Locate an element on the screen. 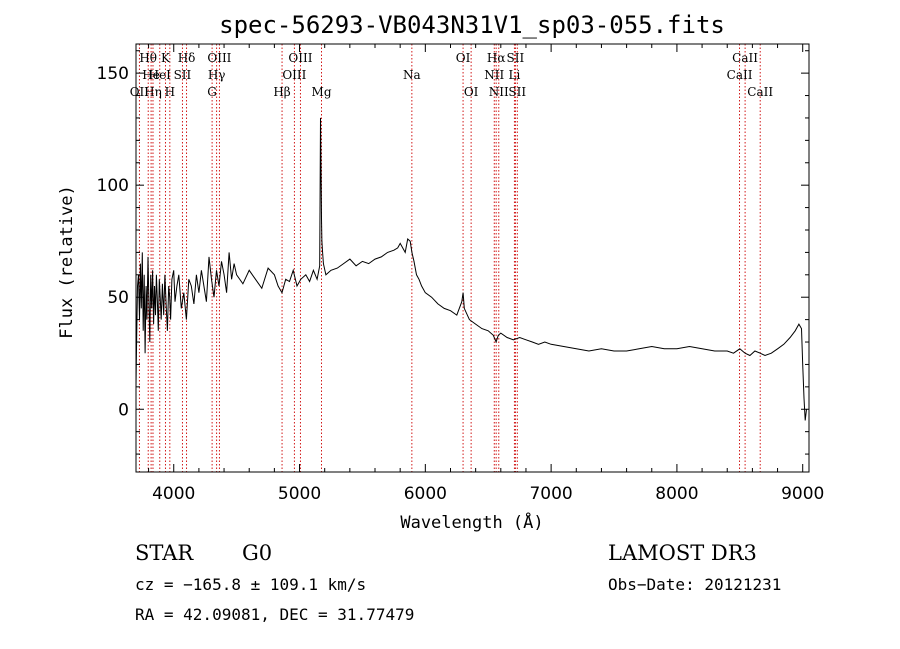  y-tick-label: 50 is located at coordinates (118, 298).